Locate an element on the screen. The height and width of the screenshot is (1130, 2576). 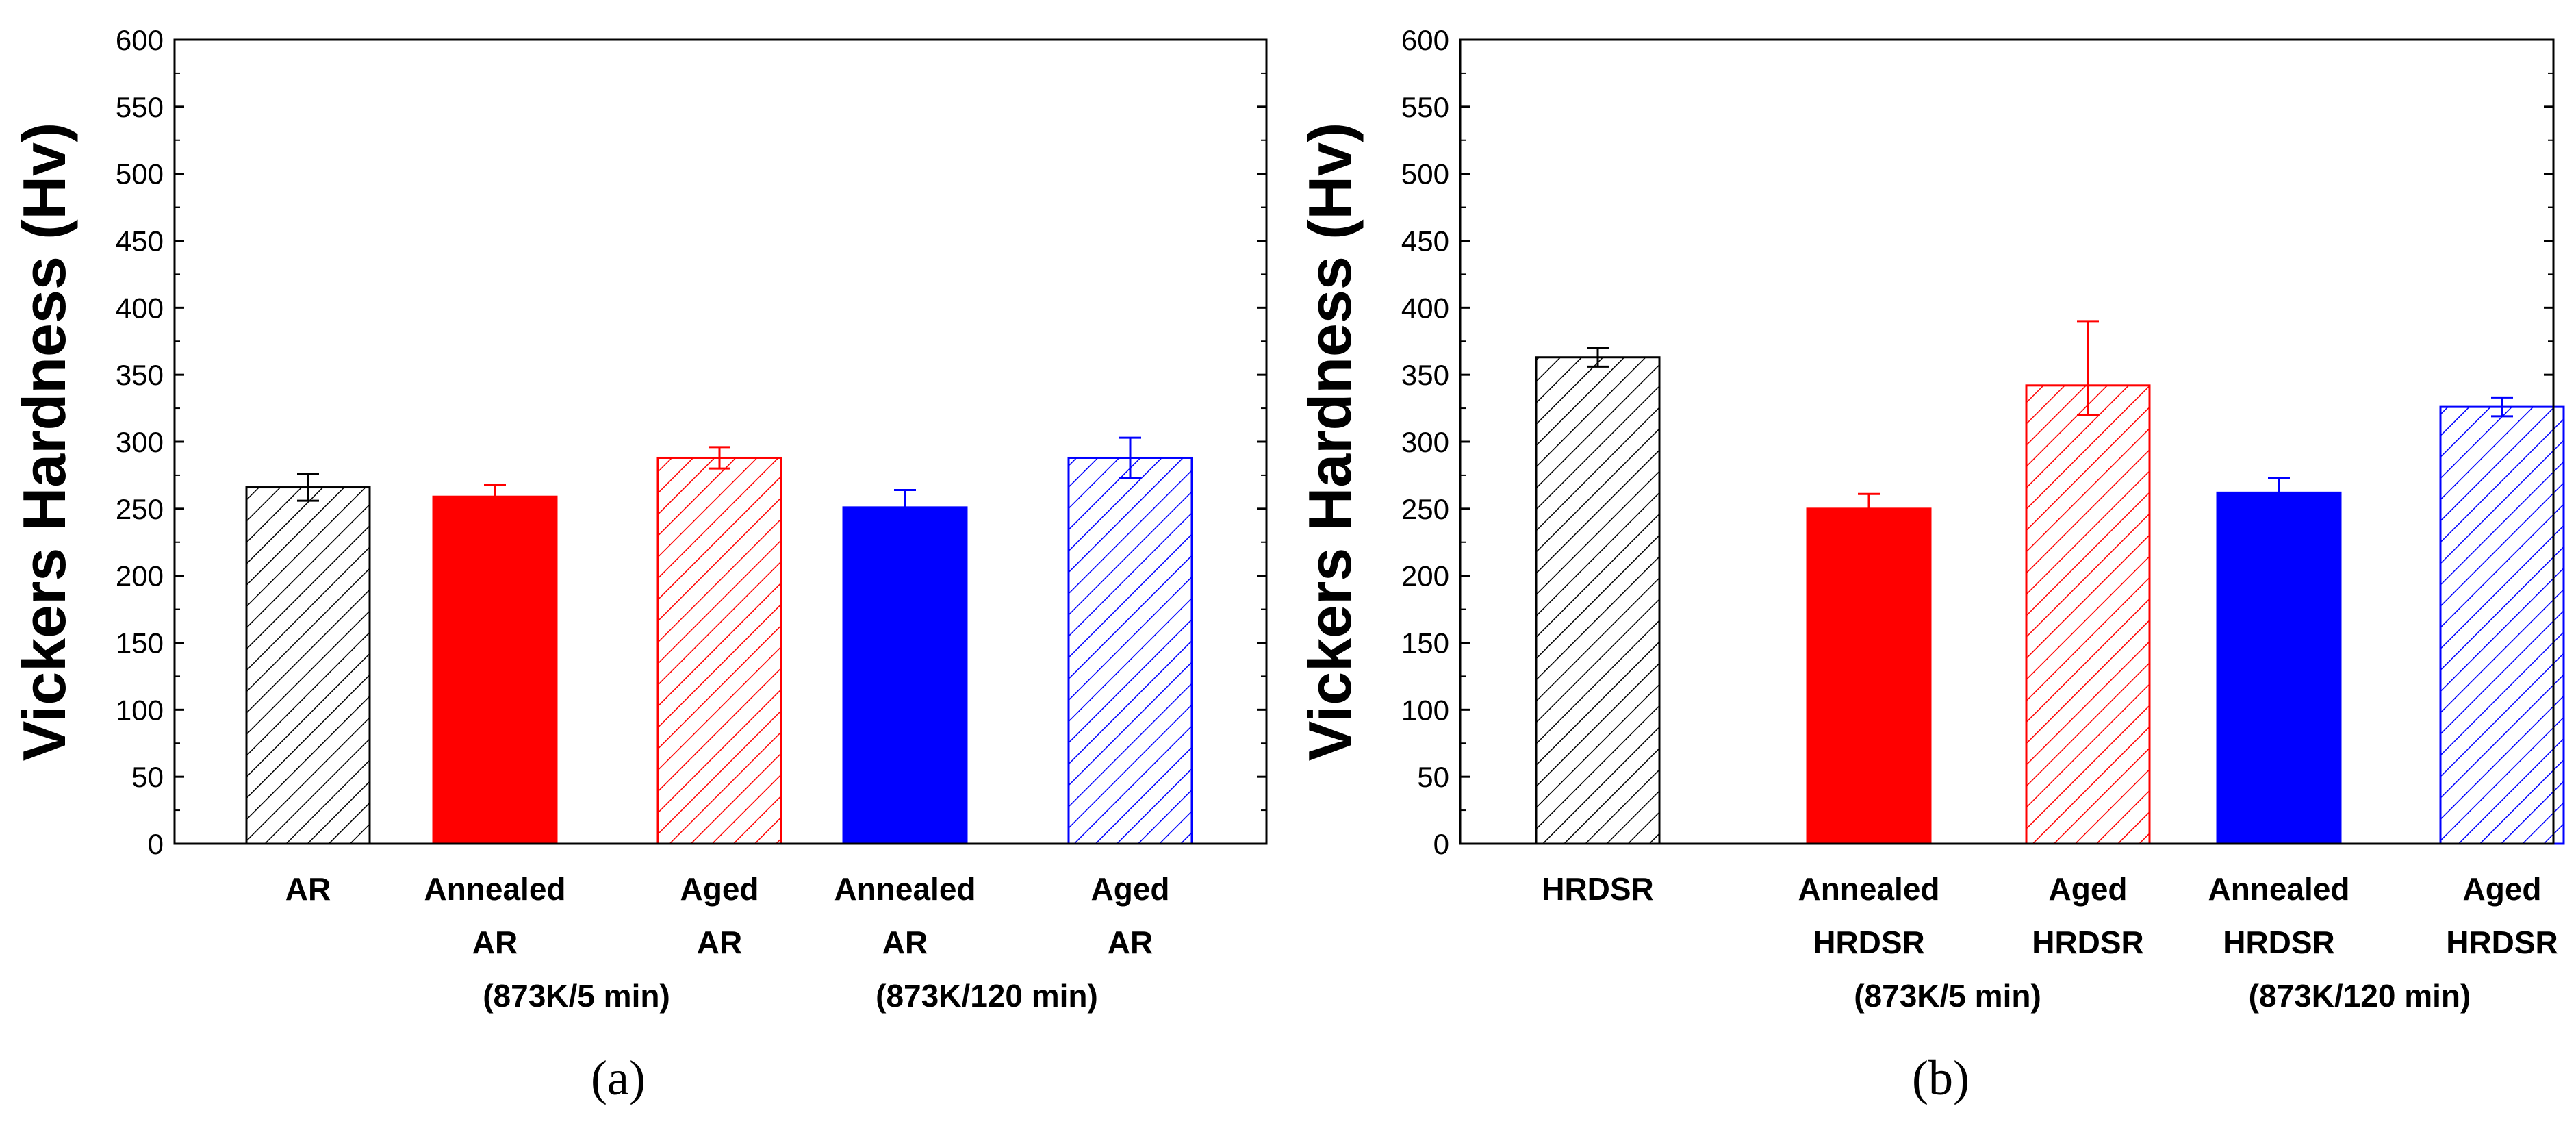
panel-label: (b) is located at coordinates (1940, 1078).